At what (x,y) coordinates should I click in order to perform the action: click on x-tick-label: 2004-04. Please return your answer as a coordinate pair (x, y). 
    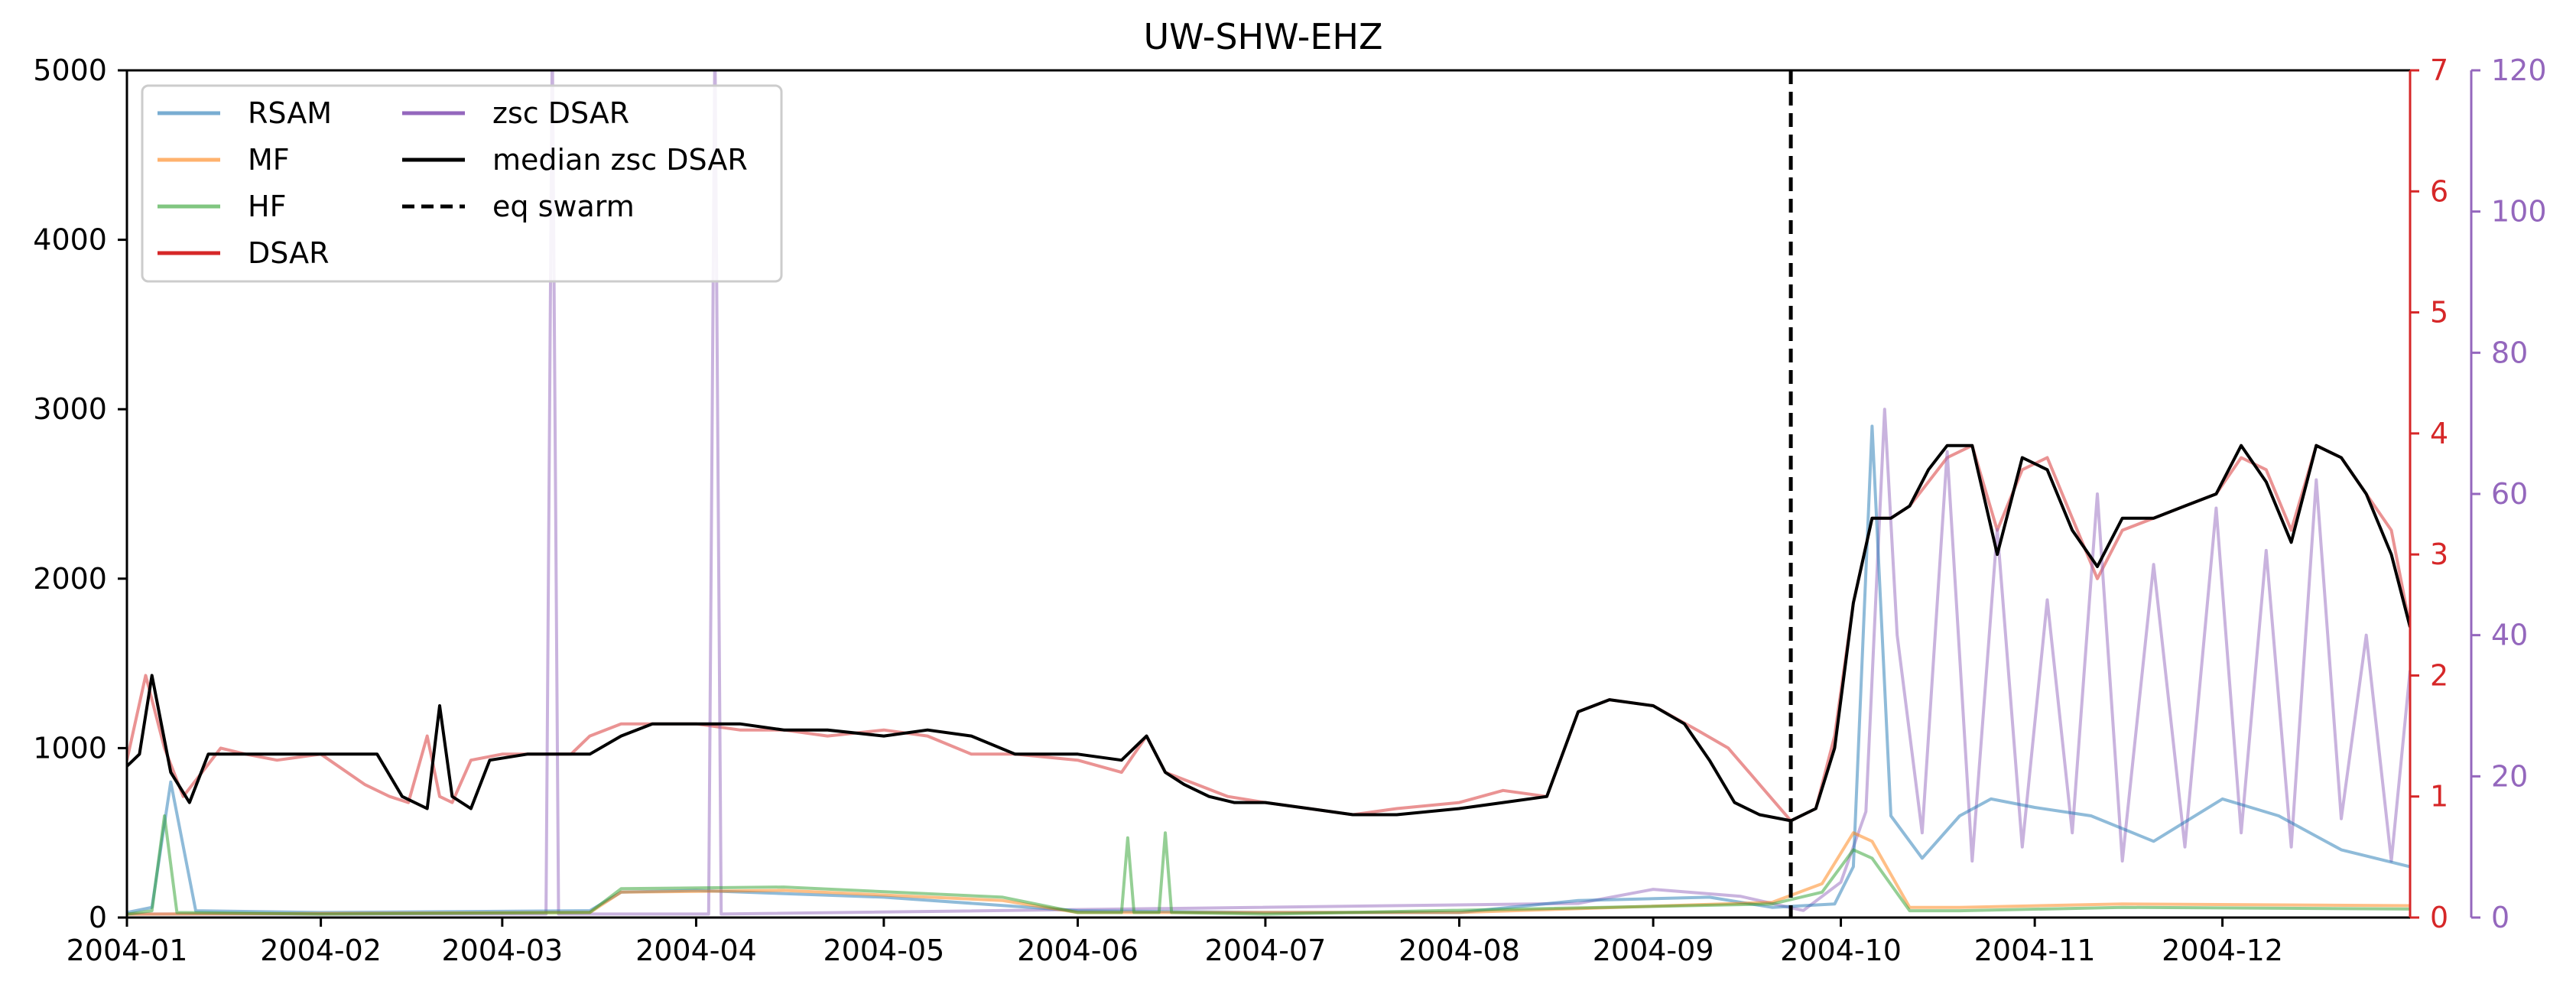
    Looking at the image, I should click on (696, 950).